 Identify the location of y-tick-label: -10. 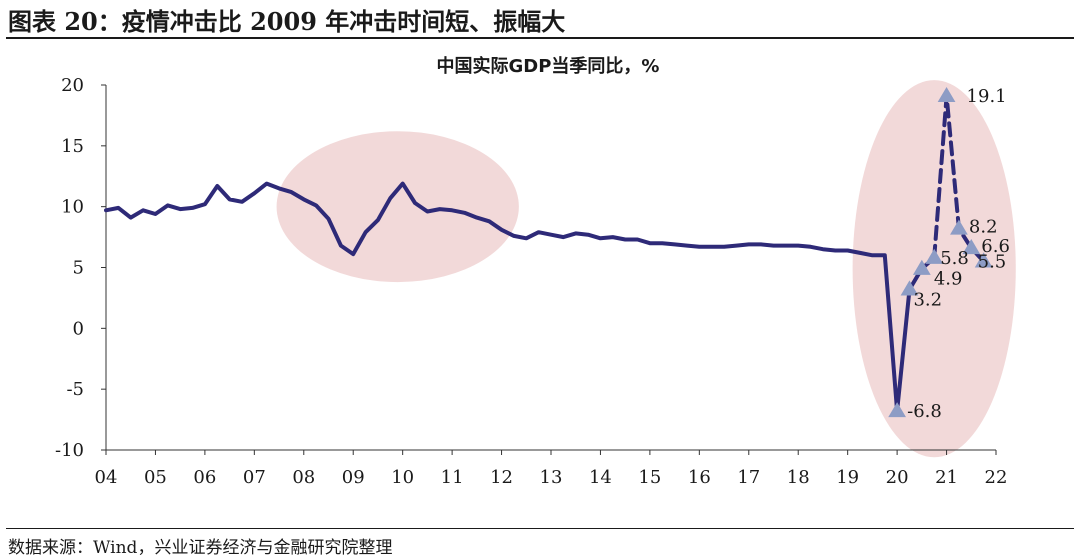
(69, 450).